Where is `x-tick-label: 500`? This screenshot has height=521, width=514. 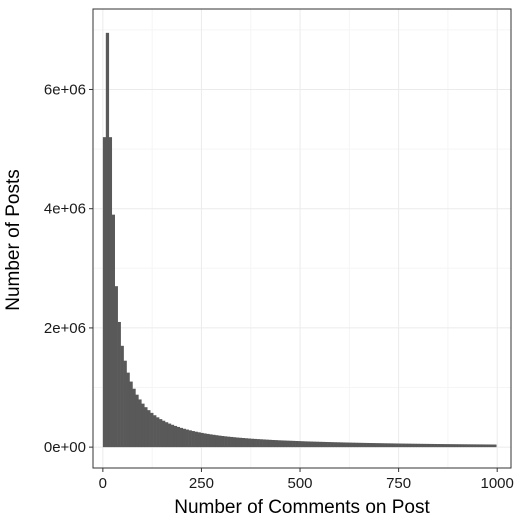 x-tick-label: 500 is located at coordinates (300, 483).